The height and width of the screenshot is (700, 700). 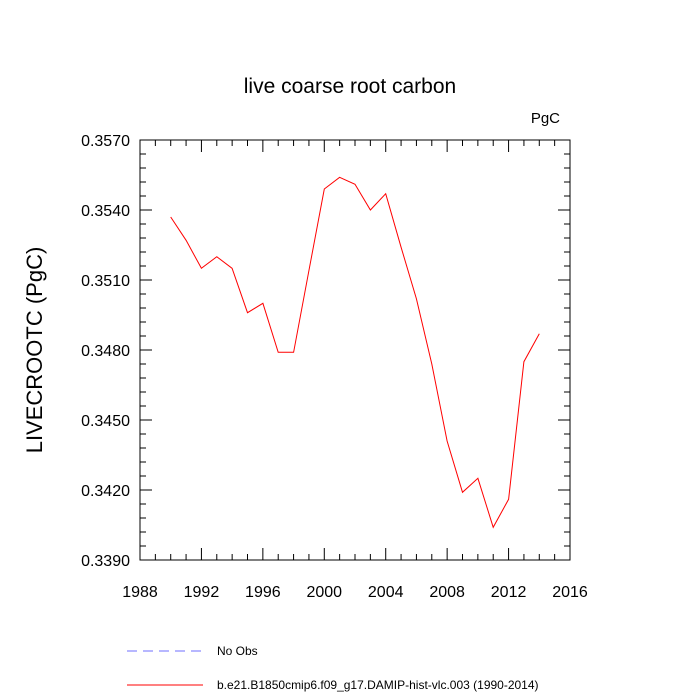 I want to click on x-tick-label: 2016, so click(x=570, y=592).